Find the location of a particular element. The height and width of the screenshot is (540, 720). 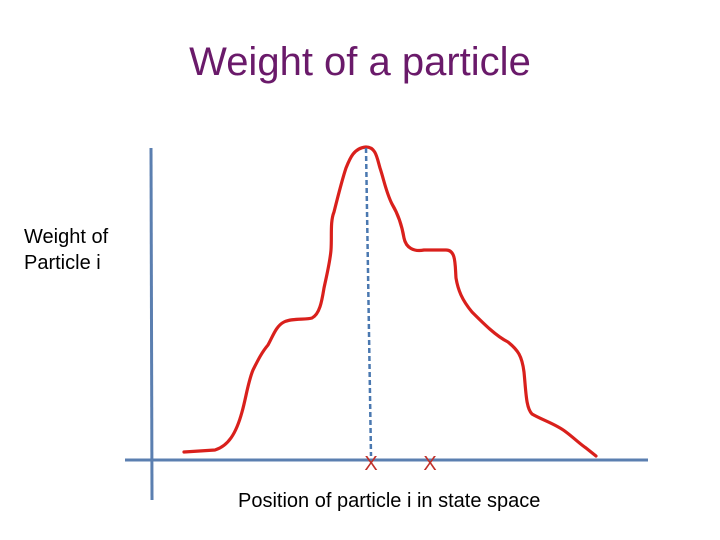

y-axis-label-line-2: Particle i is located at coordinates (62, 263).